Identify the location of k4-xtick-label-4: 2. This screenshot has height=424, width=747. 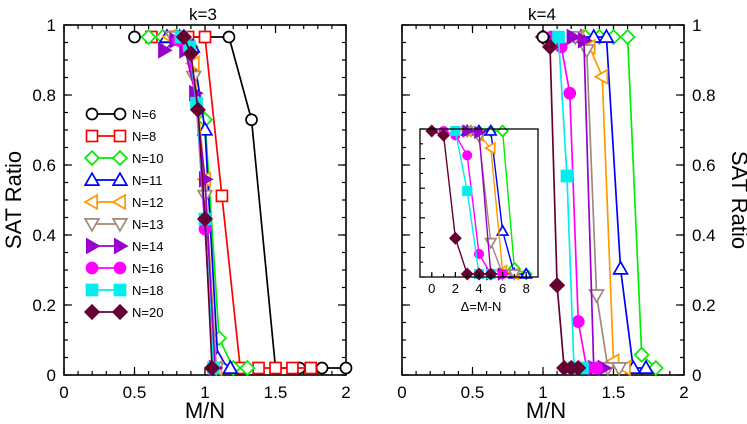
(683, 392).